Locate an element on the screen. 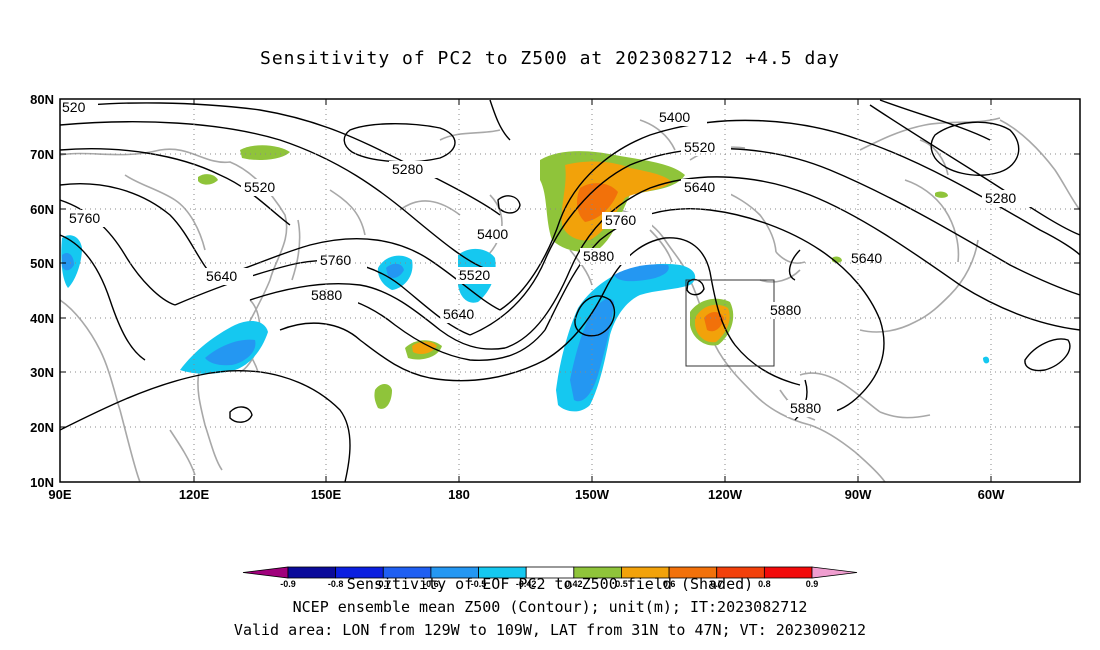 Image resolution: width=1100 pixels, height=650 pixels. lon-label: 150W is located at coordinates (592, 494).